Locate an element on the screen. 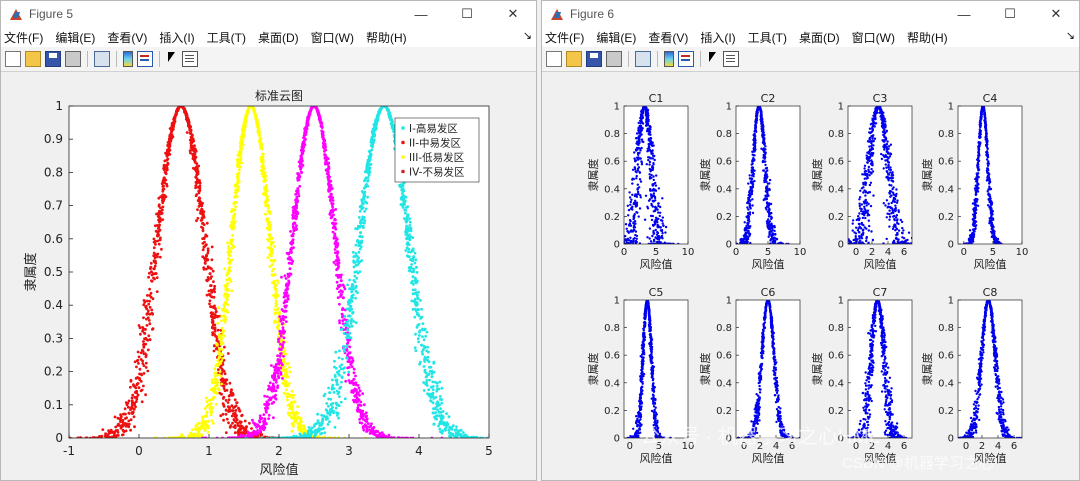  y-tick-label: 0.7 is located at coordinates (53, 206).